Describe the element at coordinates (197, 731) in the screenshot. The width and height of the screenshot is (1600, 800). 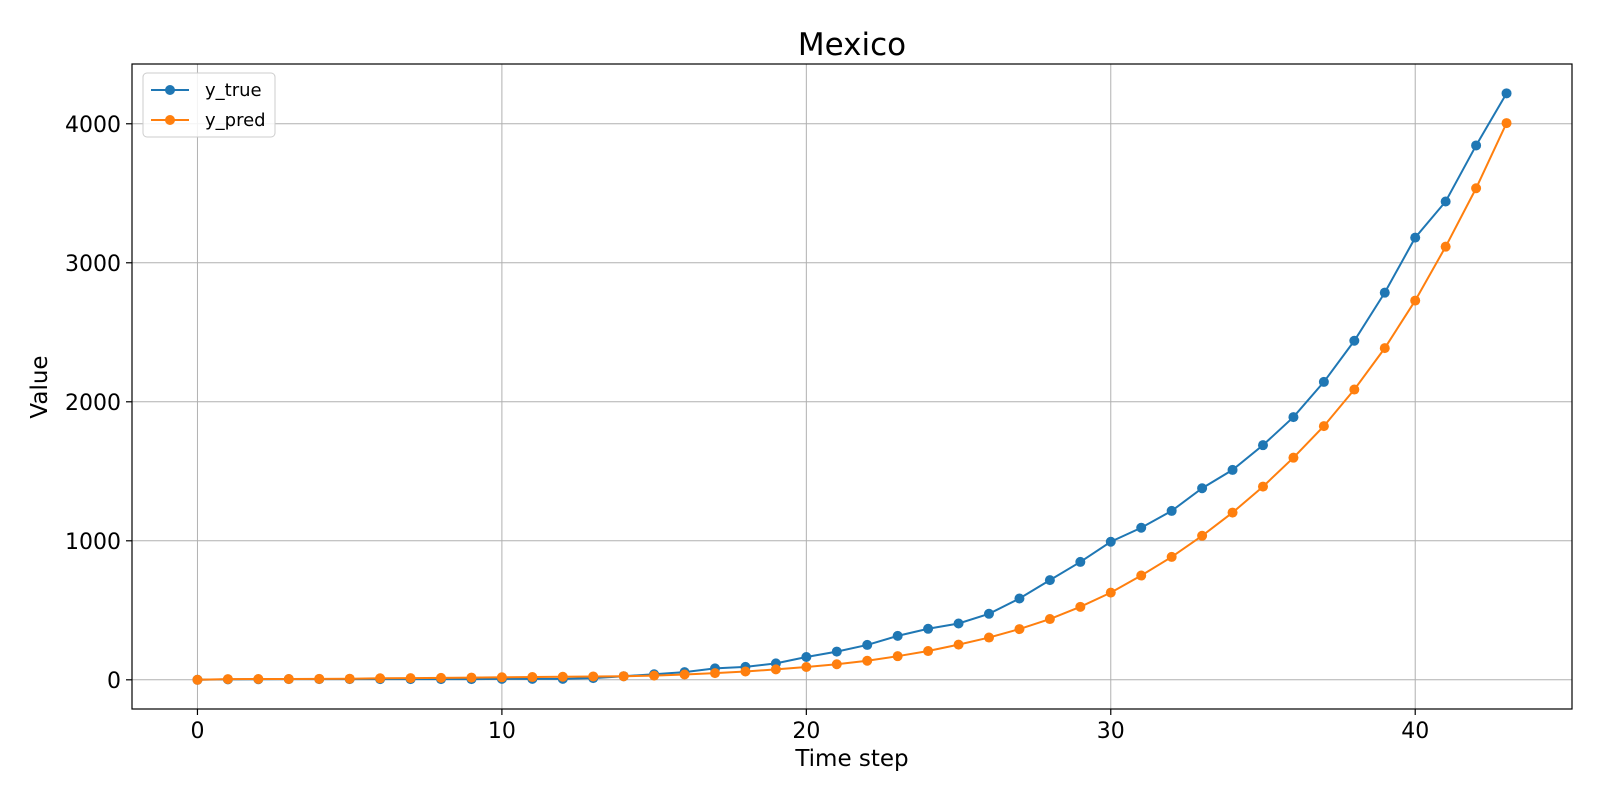
I see `x-tick-label: 0` at that location.